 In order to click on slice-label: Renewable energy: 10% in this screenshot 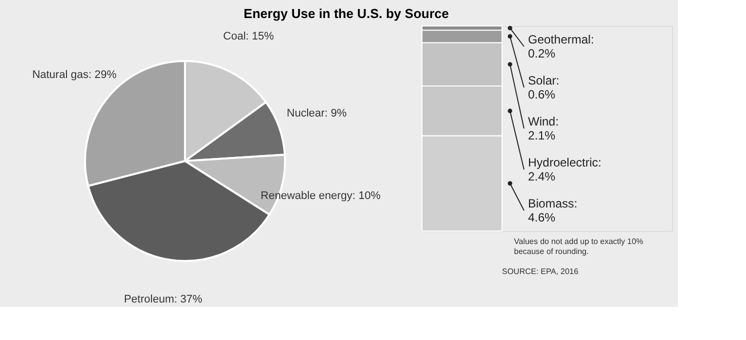, I will do `click(320, 196)`.